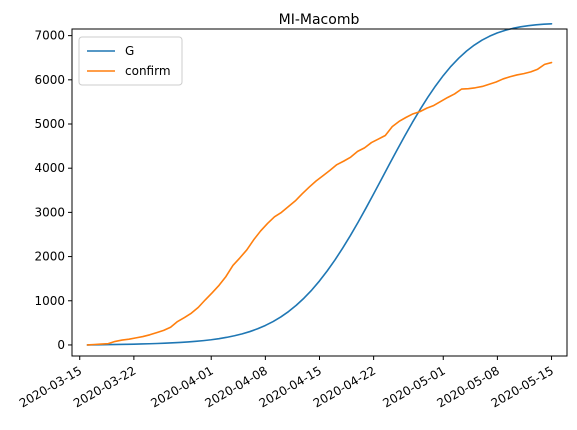 The width and height of the screenshot is (577, 430). I want to click on y-tick-label: 3000, so click(49, 212).